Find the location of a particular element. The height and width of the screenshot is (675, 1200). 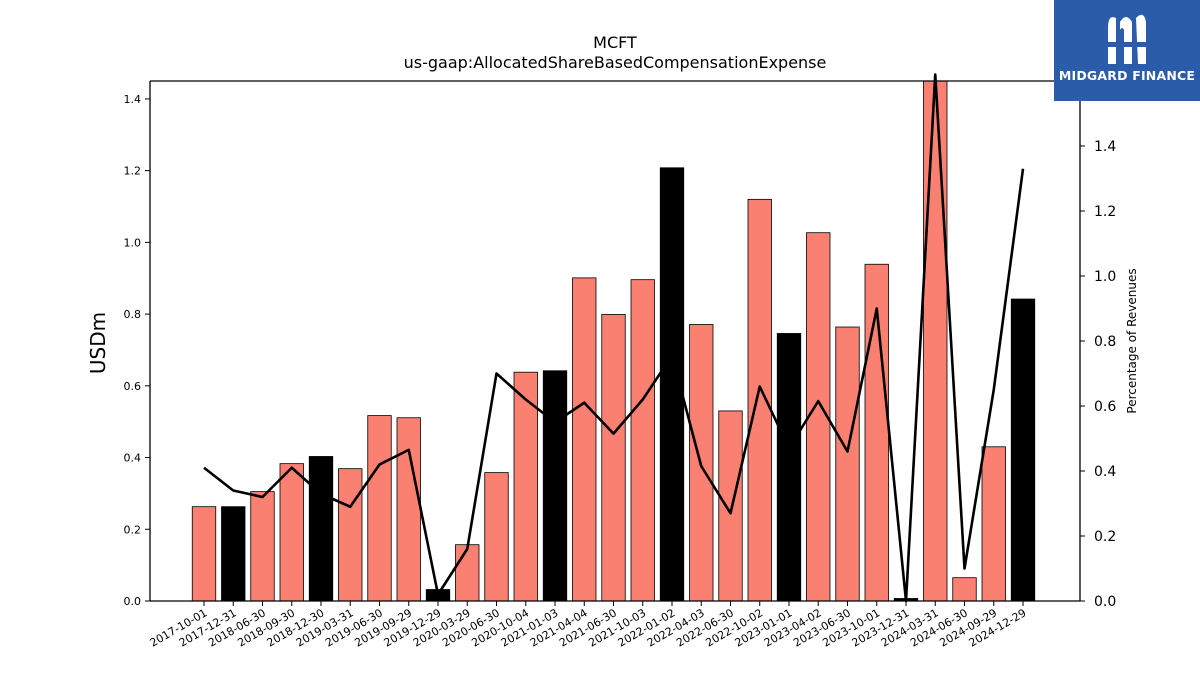

midgard-logo-icon is located at coordinates (1127, 39).